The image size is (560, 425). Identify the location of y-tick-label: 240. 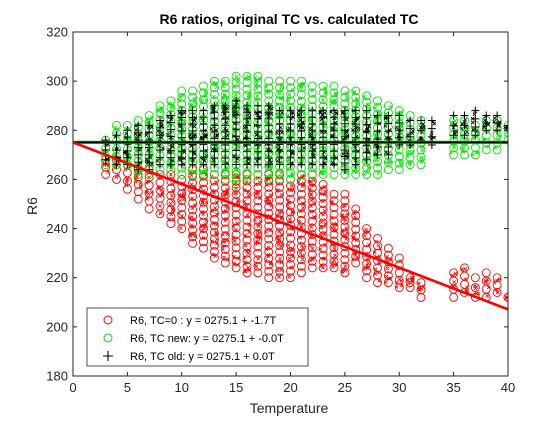
(57, 228).